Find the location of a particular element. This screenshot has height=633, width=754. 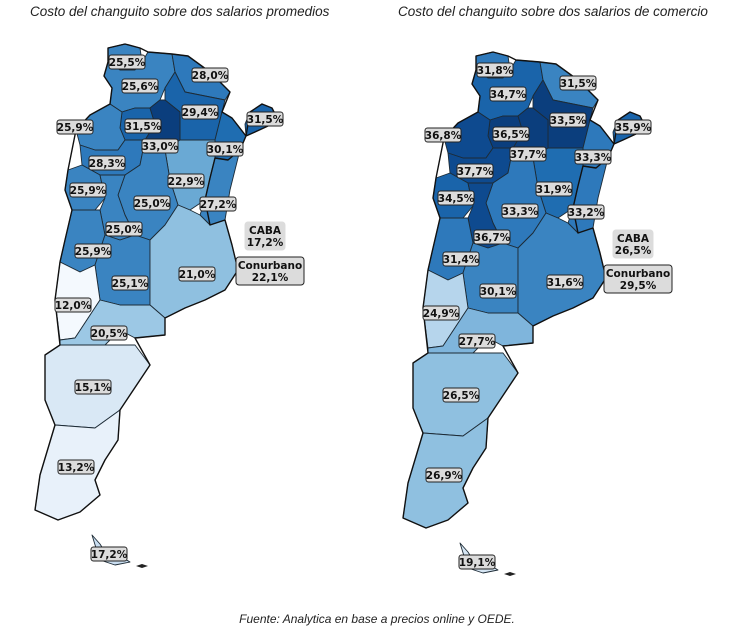

svg-text: 12,0% is located at coordinates (73, 306).